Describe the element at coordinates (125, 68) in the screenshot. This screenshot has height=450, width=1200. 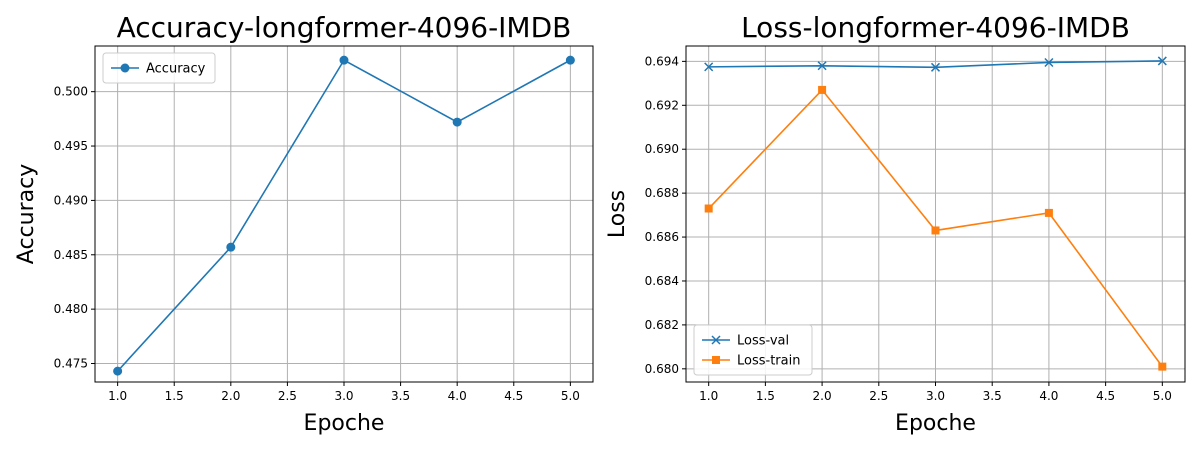
I see `accuracy-legend-marker` at that location.